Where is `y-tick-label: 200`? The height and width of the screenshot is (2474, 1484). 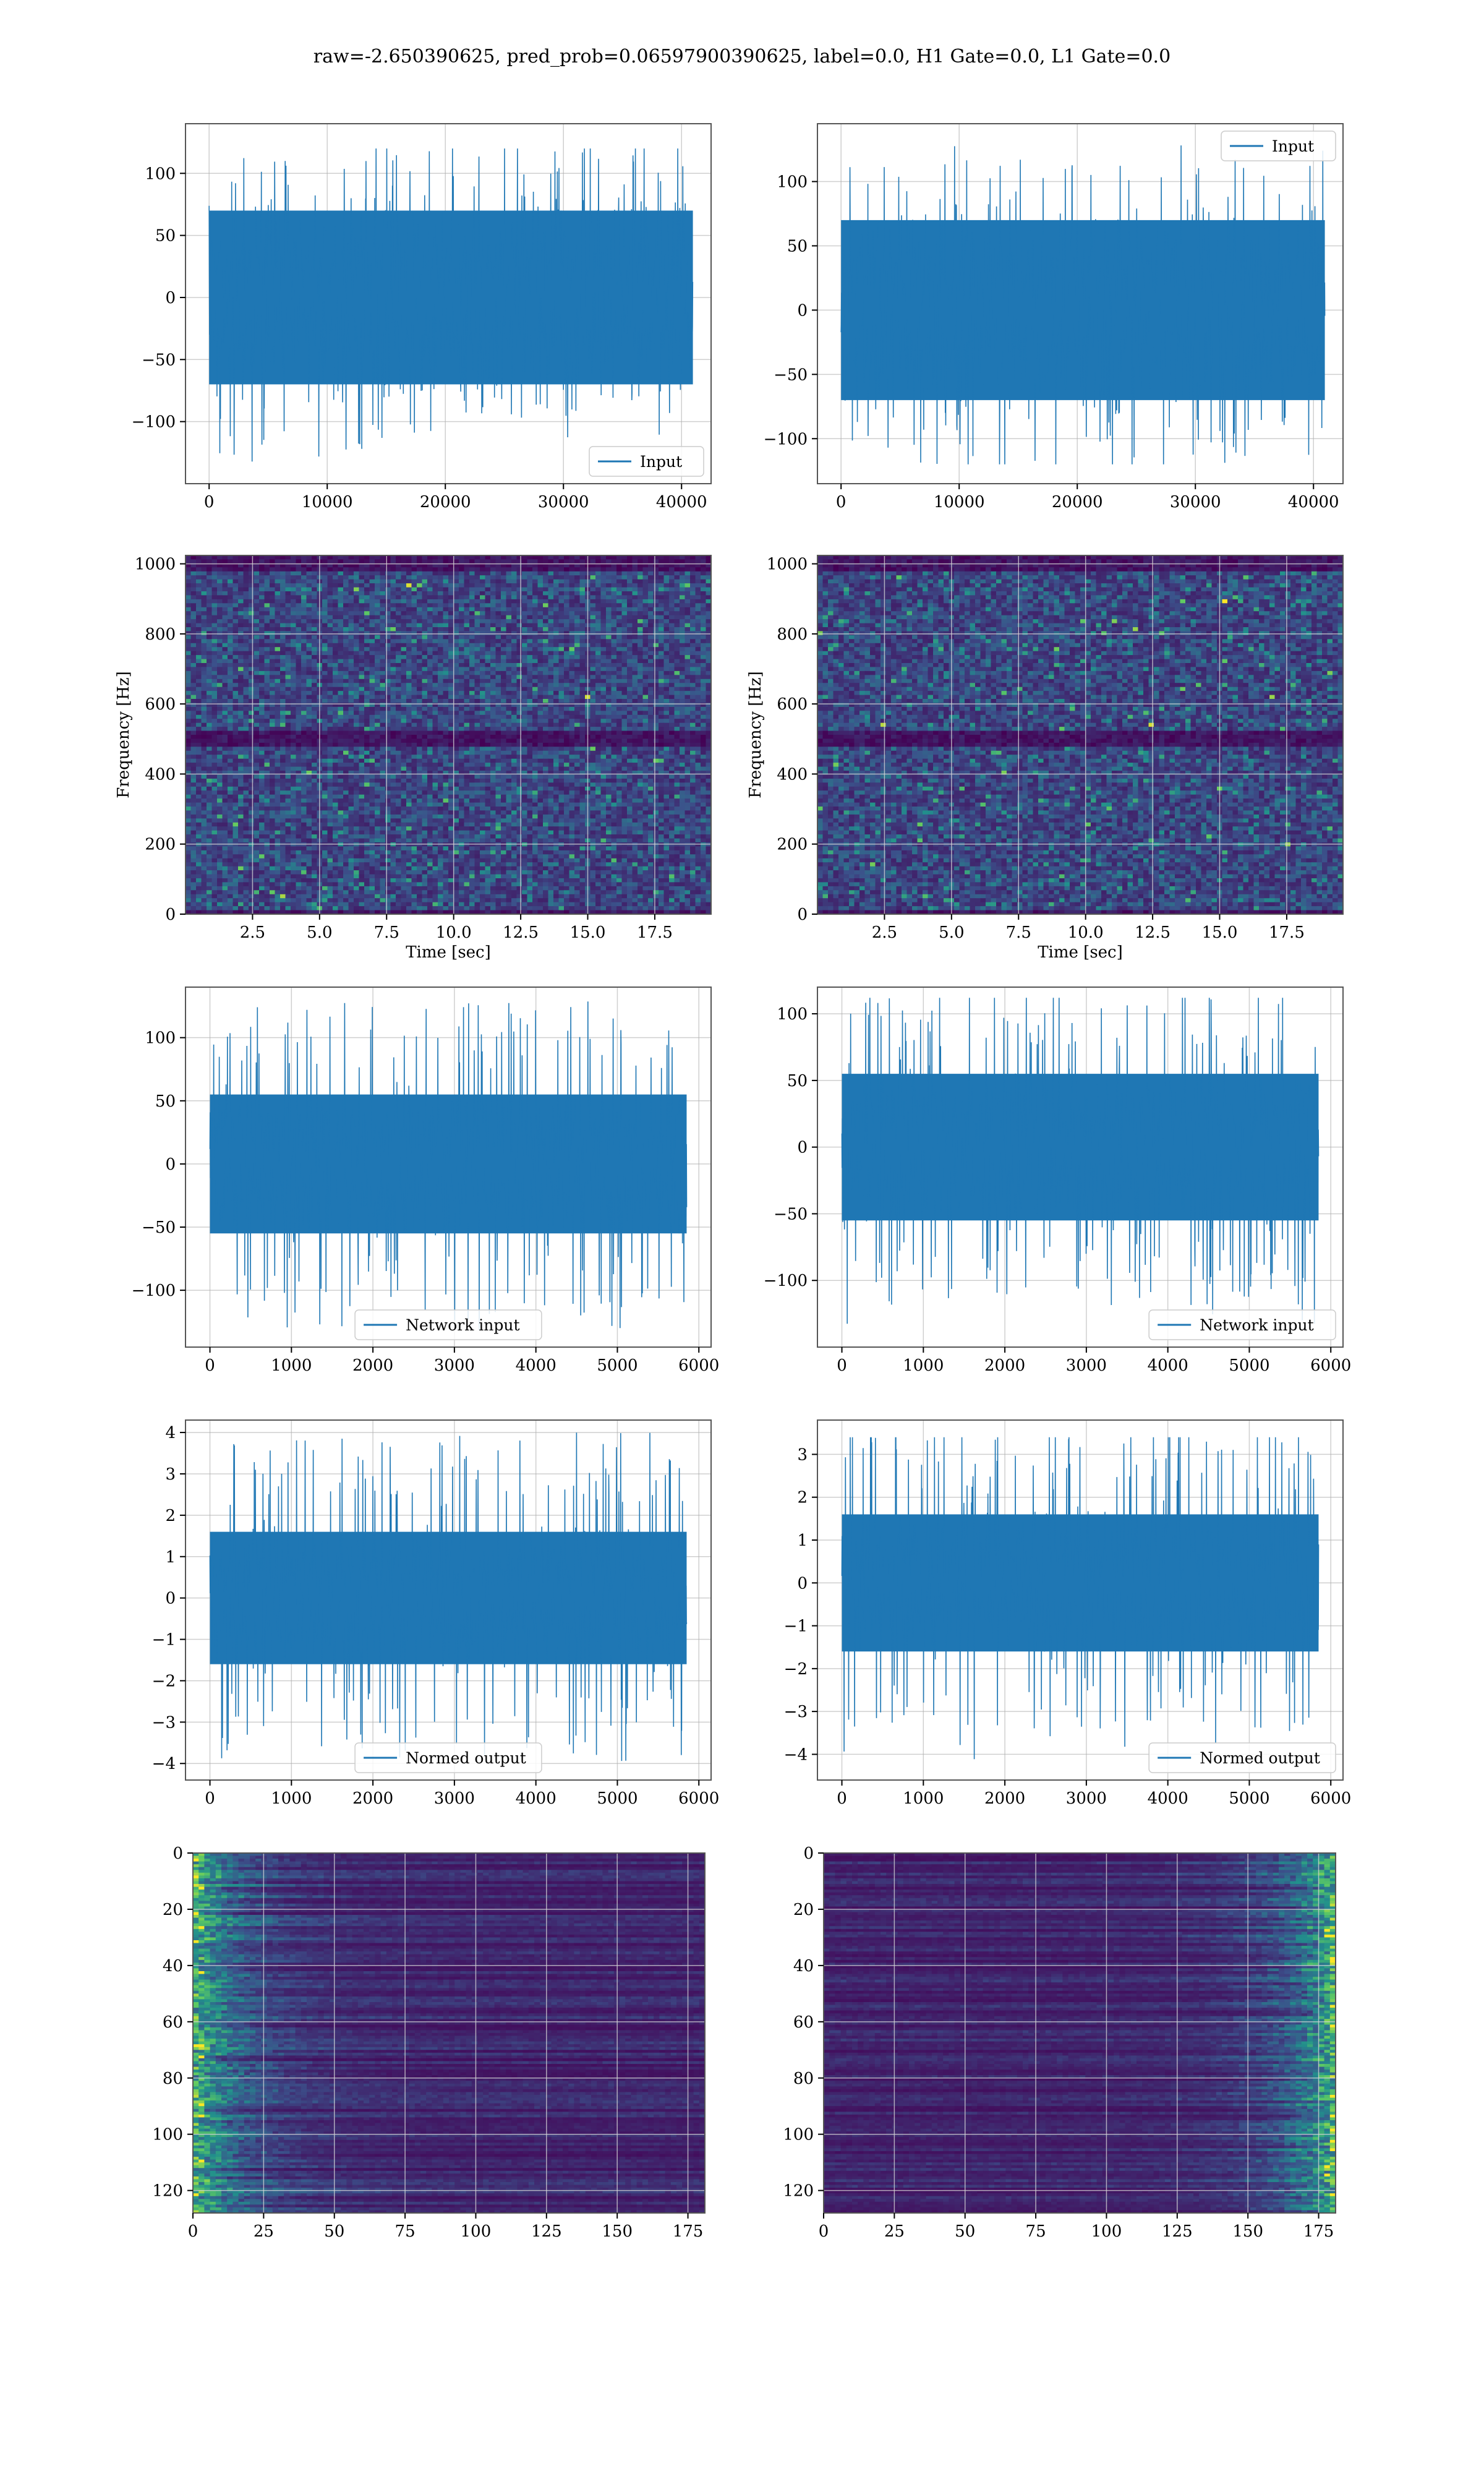
y-tick-label: 200 is located at coordinates (792, 845).